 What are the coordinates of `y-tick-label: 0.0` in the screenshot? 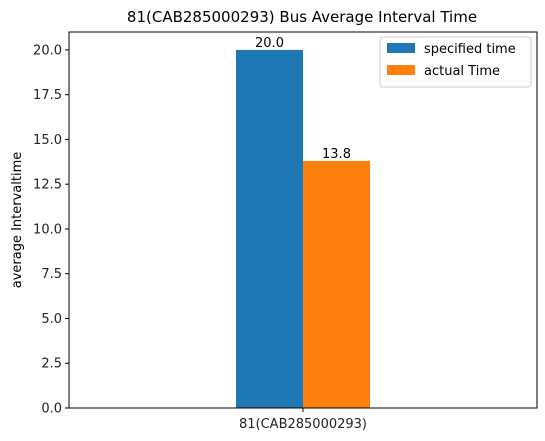 It's located at (51, 409).